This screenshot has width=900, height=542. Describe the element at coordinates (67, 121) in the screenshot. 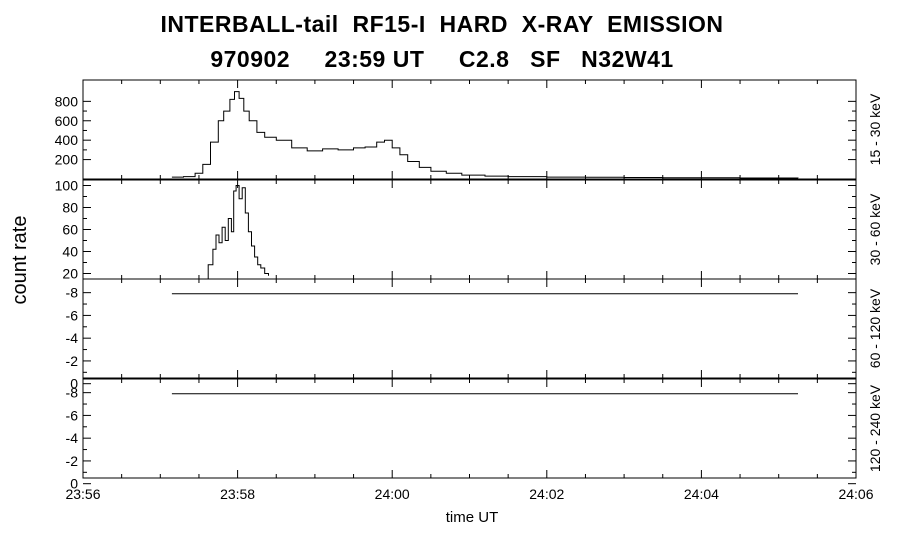

I see `y-tick-label: 600` at that location.